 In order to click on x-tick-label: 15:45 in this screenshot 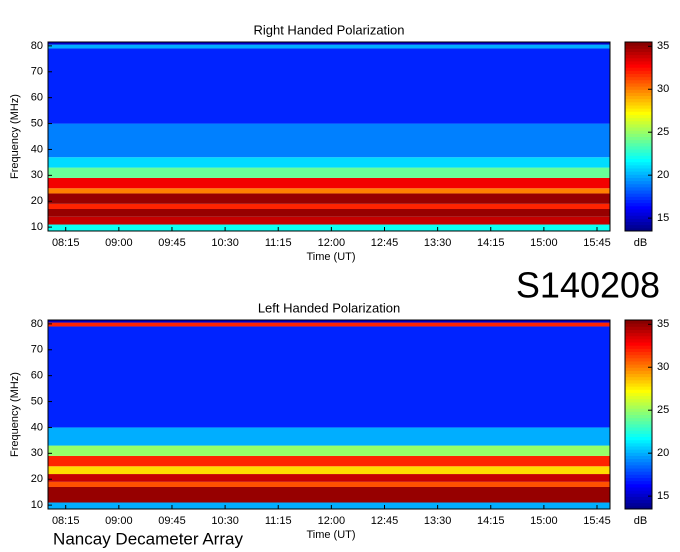, I will do `click(597, 243)`.